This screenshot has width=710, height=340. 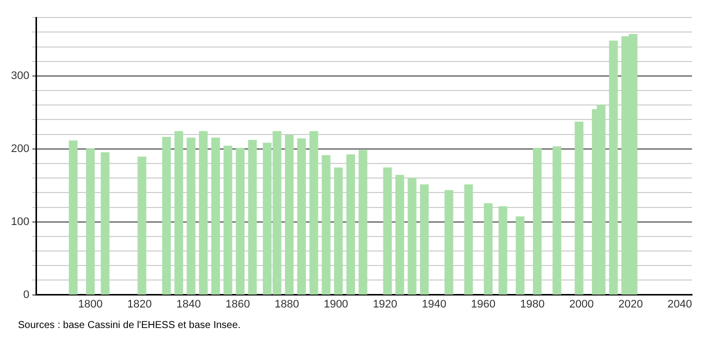 What do you see at coordinates (129, 325) in the screenshot?
I see `source-note: Sources : base Cassini de l'EHESS et base Insee.` at bounding box center [129, 325].